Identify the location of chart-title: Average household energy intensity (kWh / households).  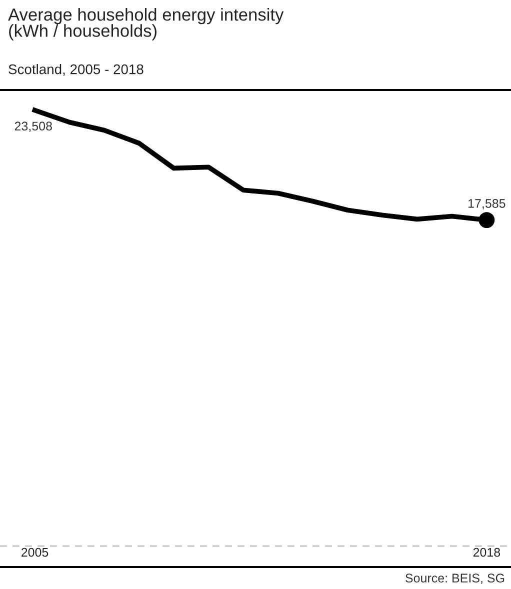
(146, 24).